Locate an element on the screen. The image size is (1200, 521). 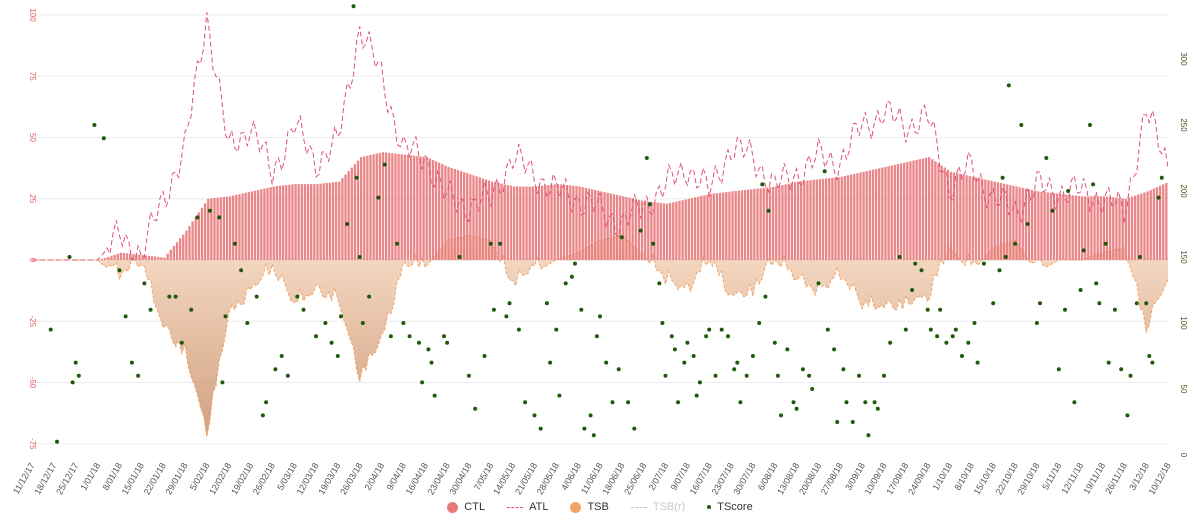
legend-item-tsb: TSB is located at coordinates (589, 507).